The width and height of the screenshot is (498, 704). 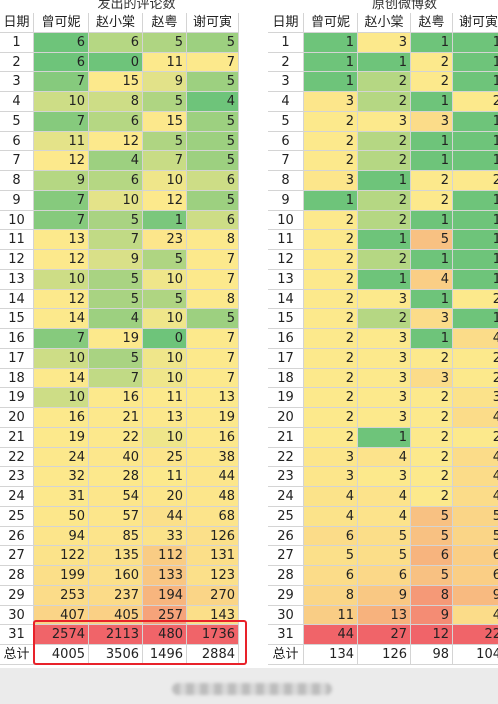 What do you see at coordinates (286, 457) in the screenshot?
I see `date-cell: 22` at bounding box center [286, 457].